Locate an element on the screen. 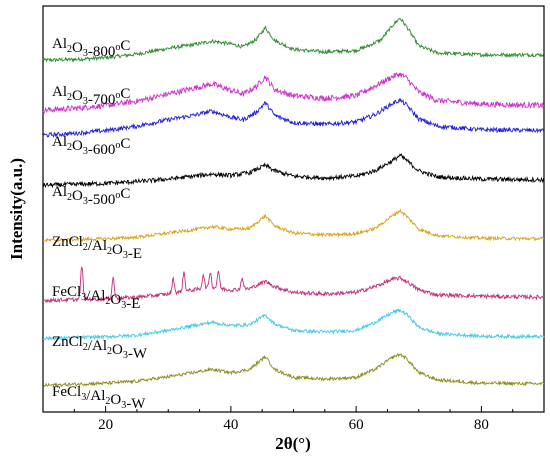  series-label-1: Al2O3-800oC is located at coordinates (91, 48).